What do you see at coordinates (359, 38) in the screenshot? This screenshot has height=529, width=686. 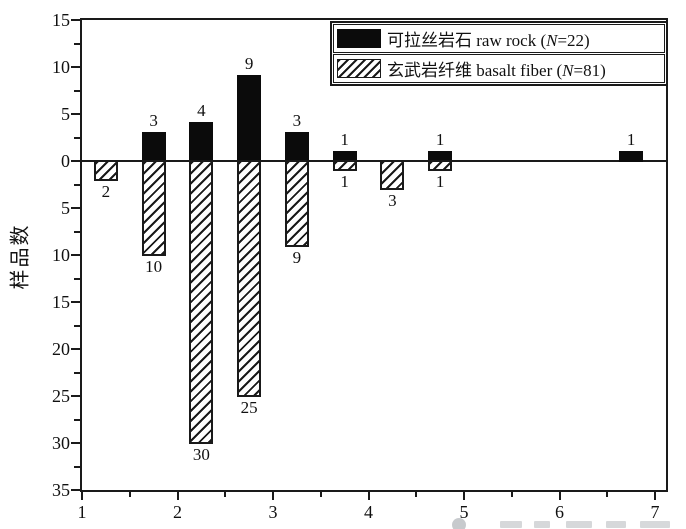 I see `solid-black-swatch` at bounding box center [359, 38].